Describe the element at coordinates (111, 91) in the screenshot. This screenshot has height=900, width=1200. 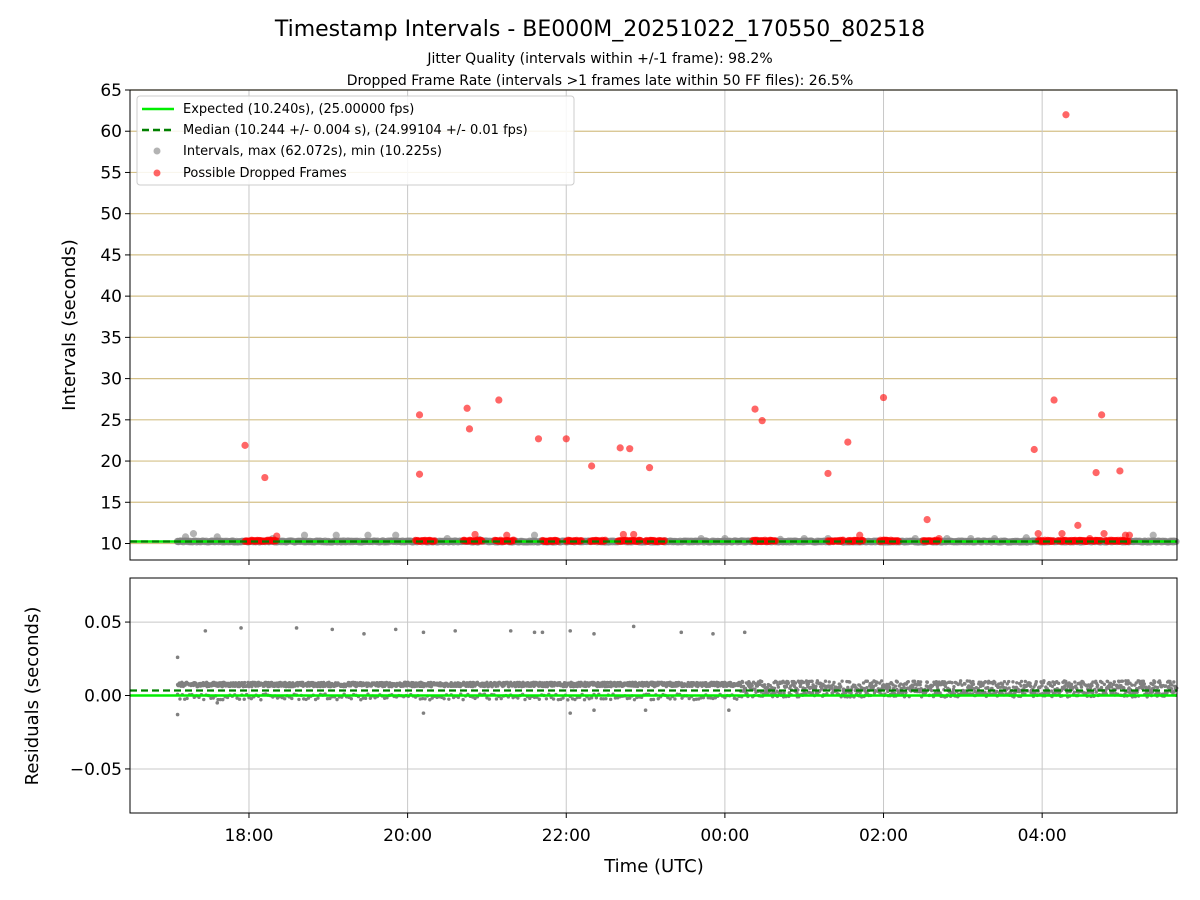
I see `y-tick-label: 65` at that location.